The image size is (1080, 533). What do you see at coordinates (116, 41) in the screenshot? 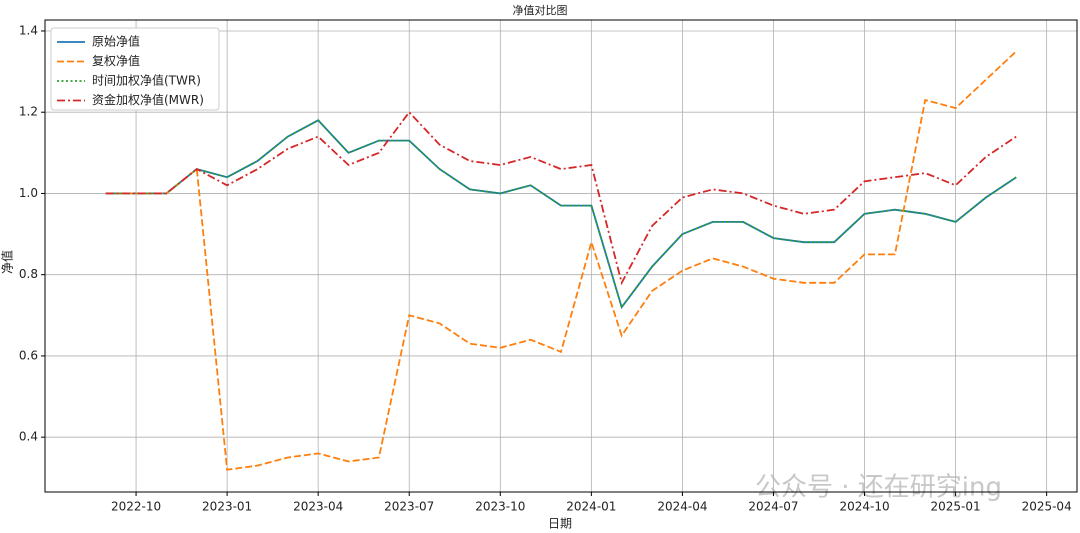
I see `legend-label: 原始净值` at bounding box center [116, 41].